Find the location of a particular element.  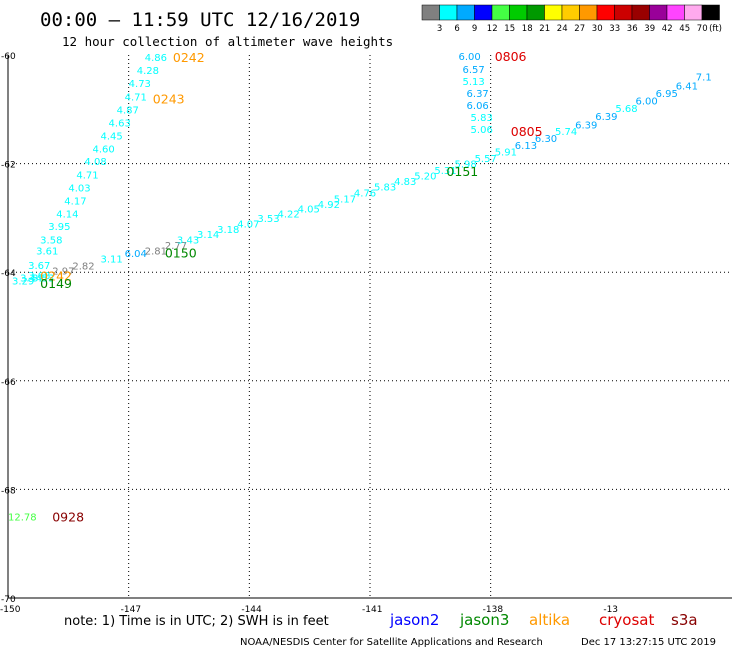

wave-height-label: 4.22 is located at coordinates (288, 215).